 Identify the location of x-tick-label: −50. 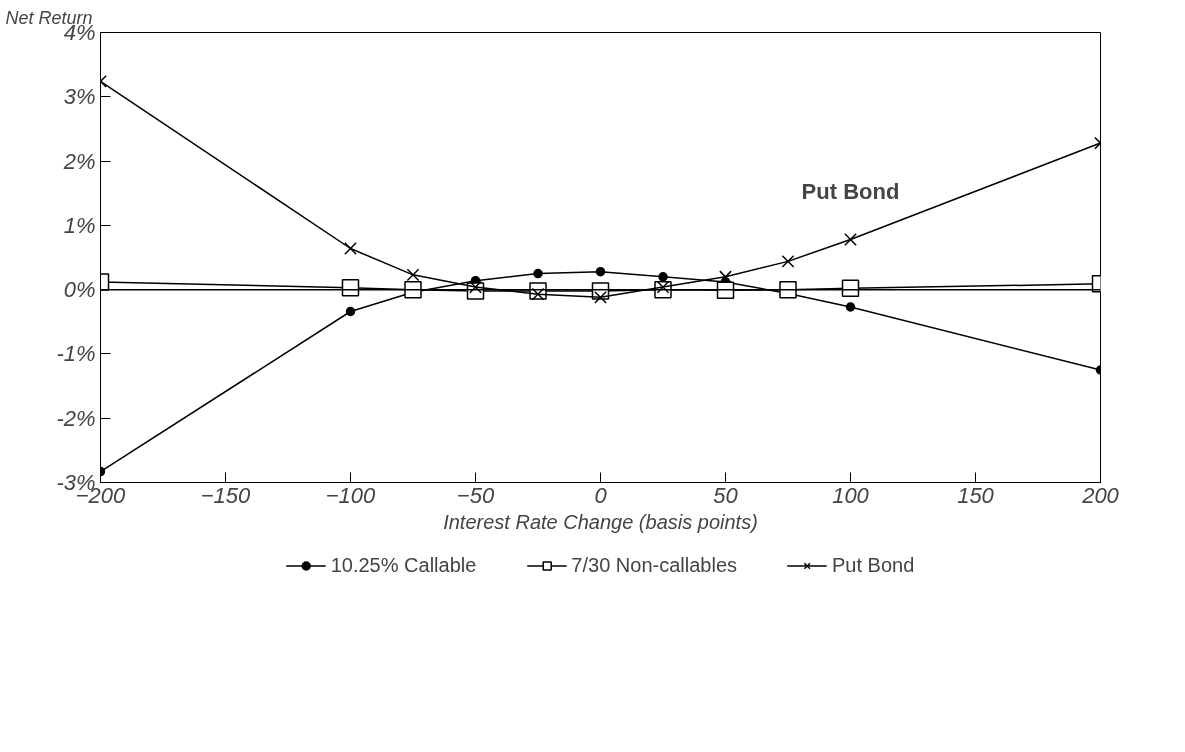
(475, 495).